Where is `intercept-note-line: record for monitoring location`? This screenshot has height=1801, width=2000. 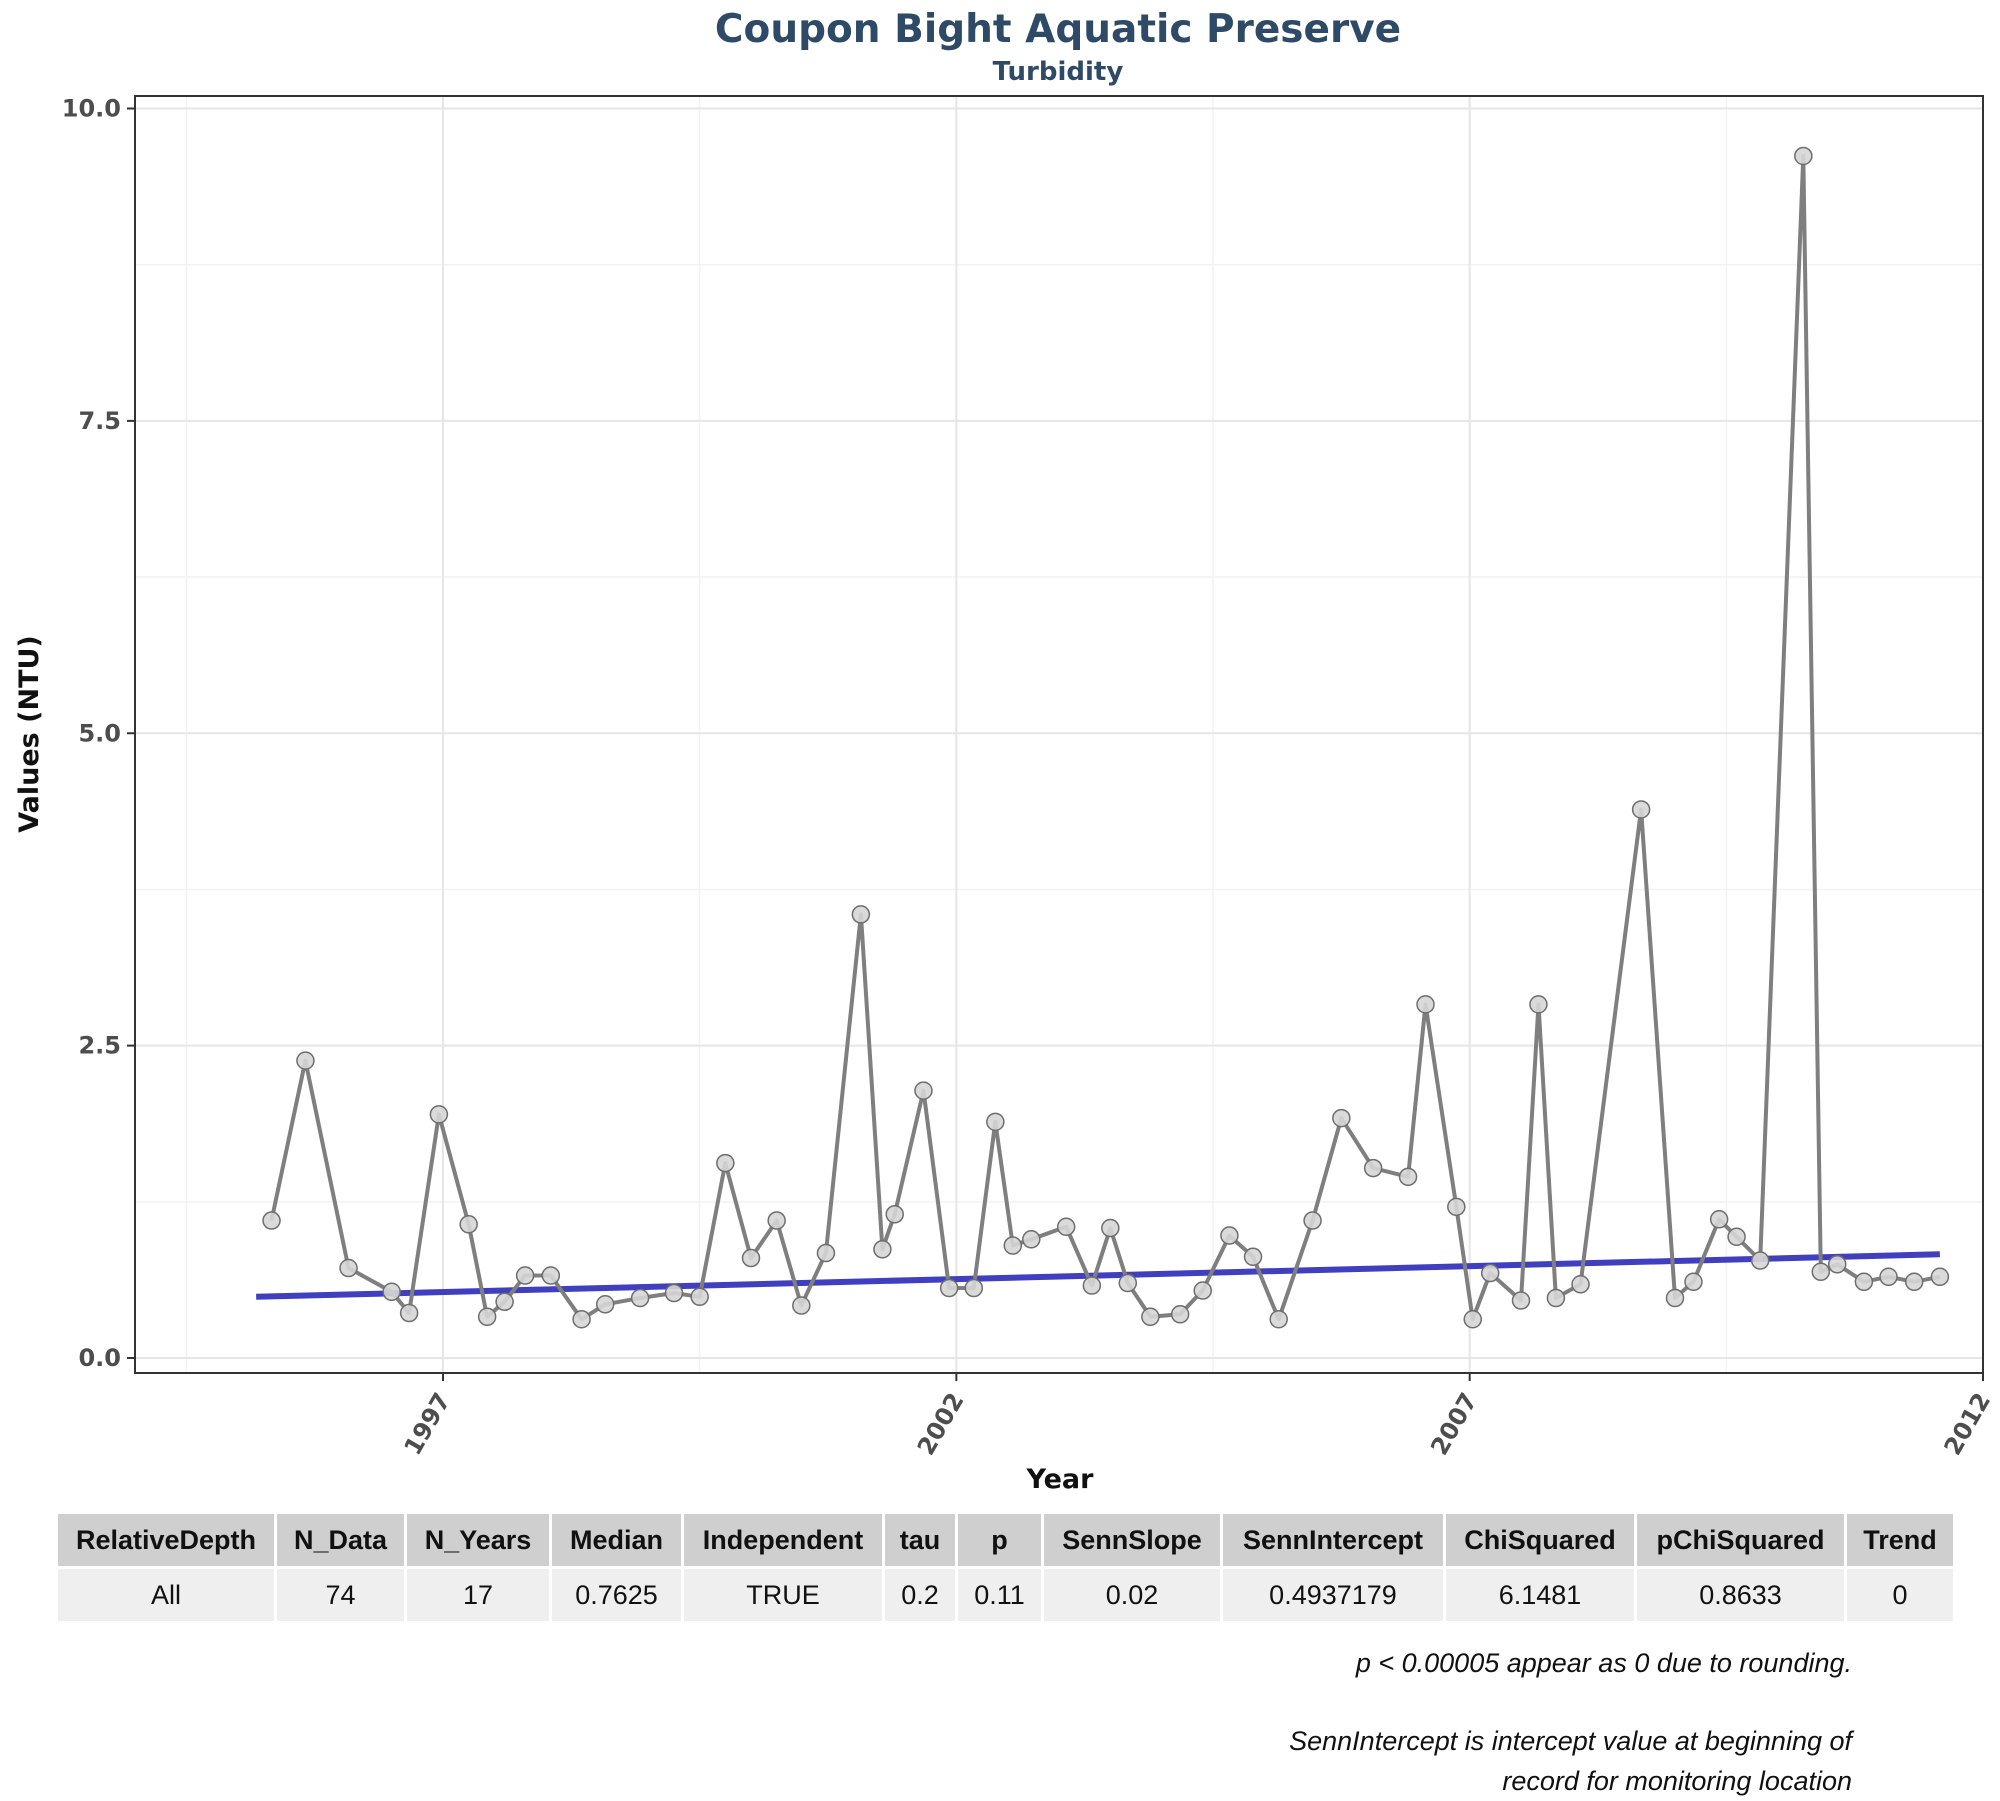
intercept-note-line: record for monitoring location is located at coordinates (1677, 1781).